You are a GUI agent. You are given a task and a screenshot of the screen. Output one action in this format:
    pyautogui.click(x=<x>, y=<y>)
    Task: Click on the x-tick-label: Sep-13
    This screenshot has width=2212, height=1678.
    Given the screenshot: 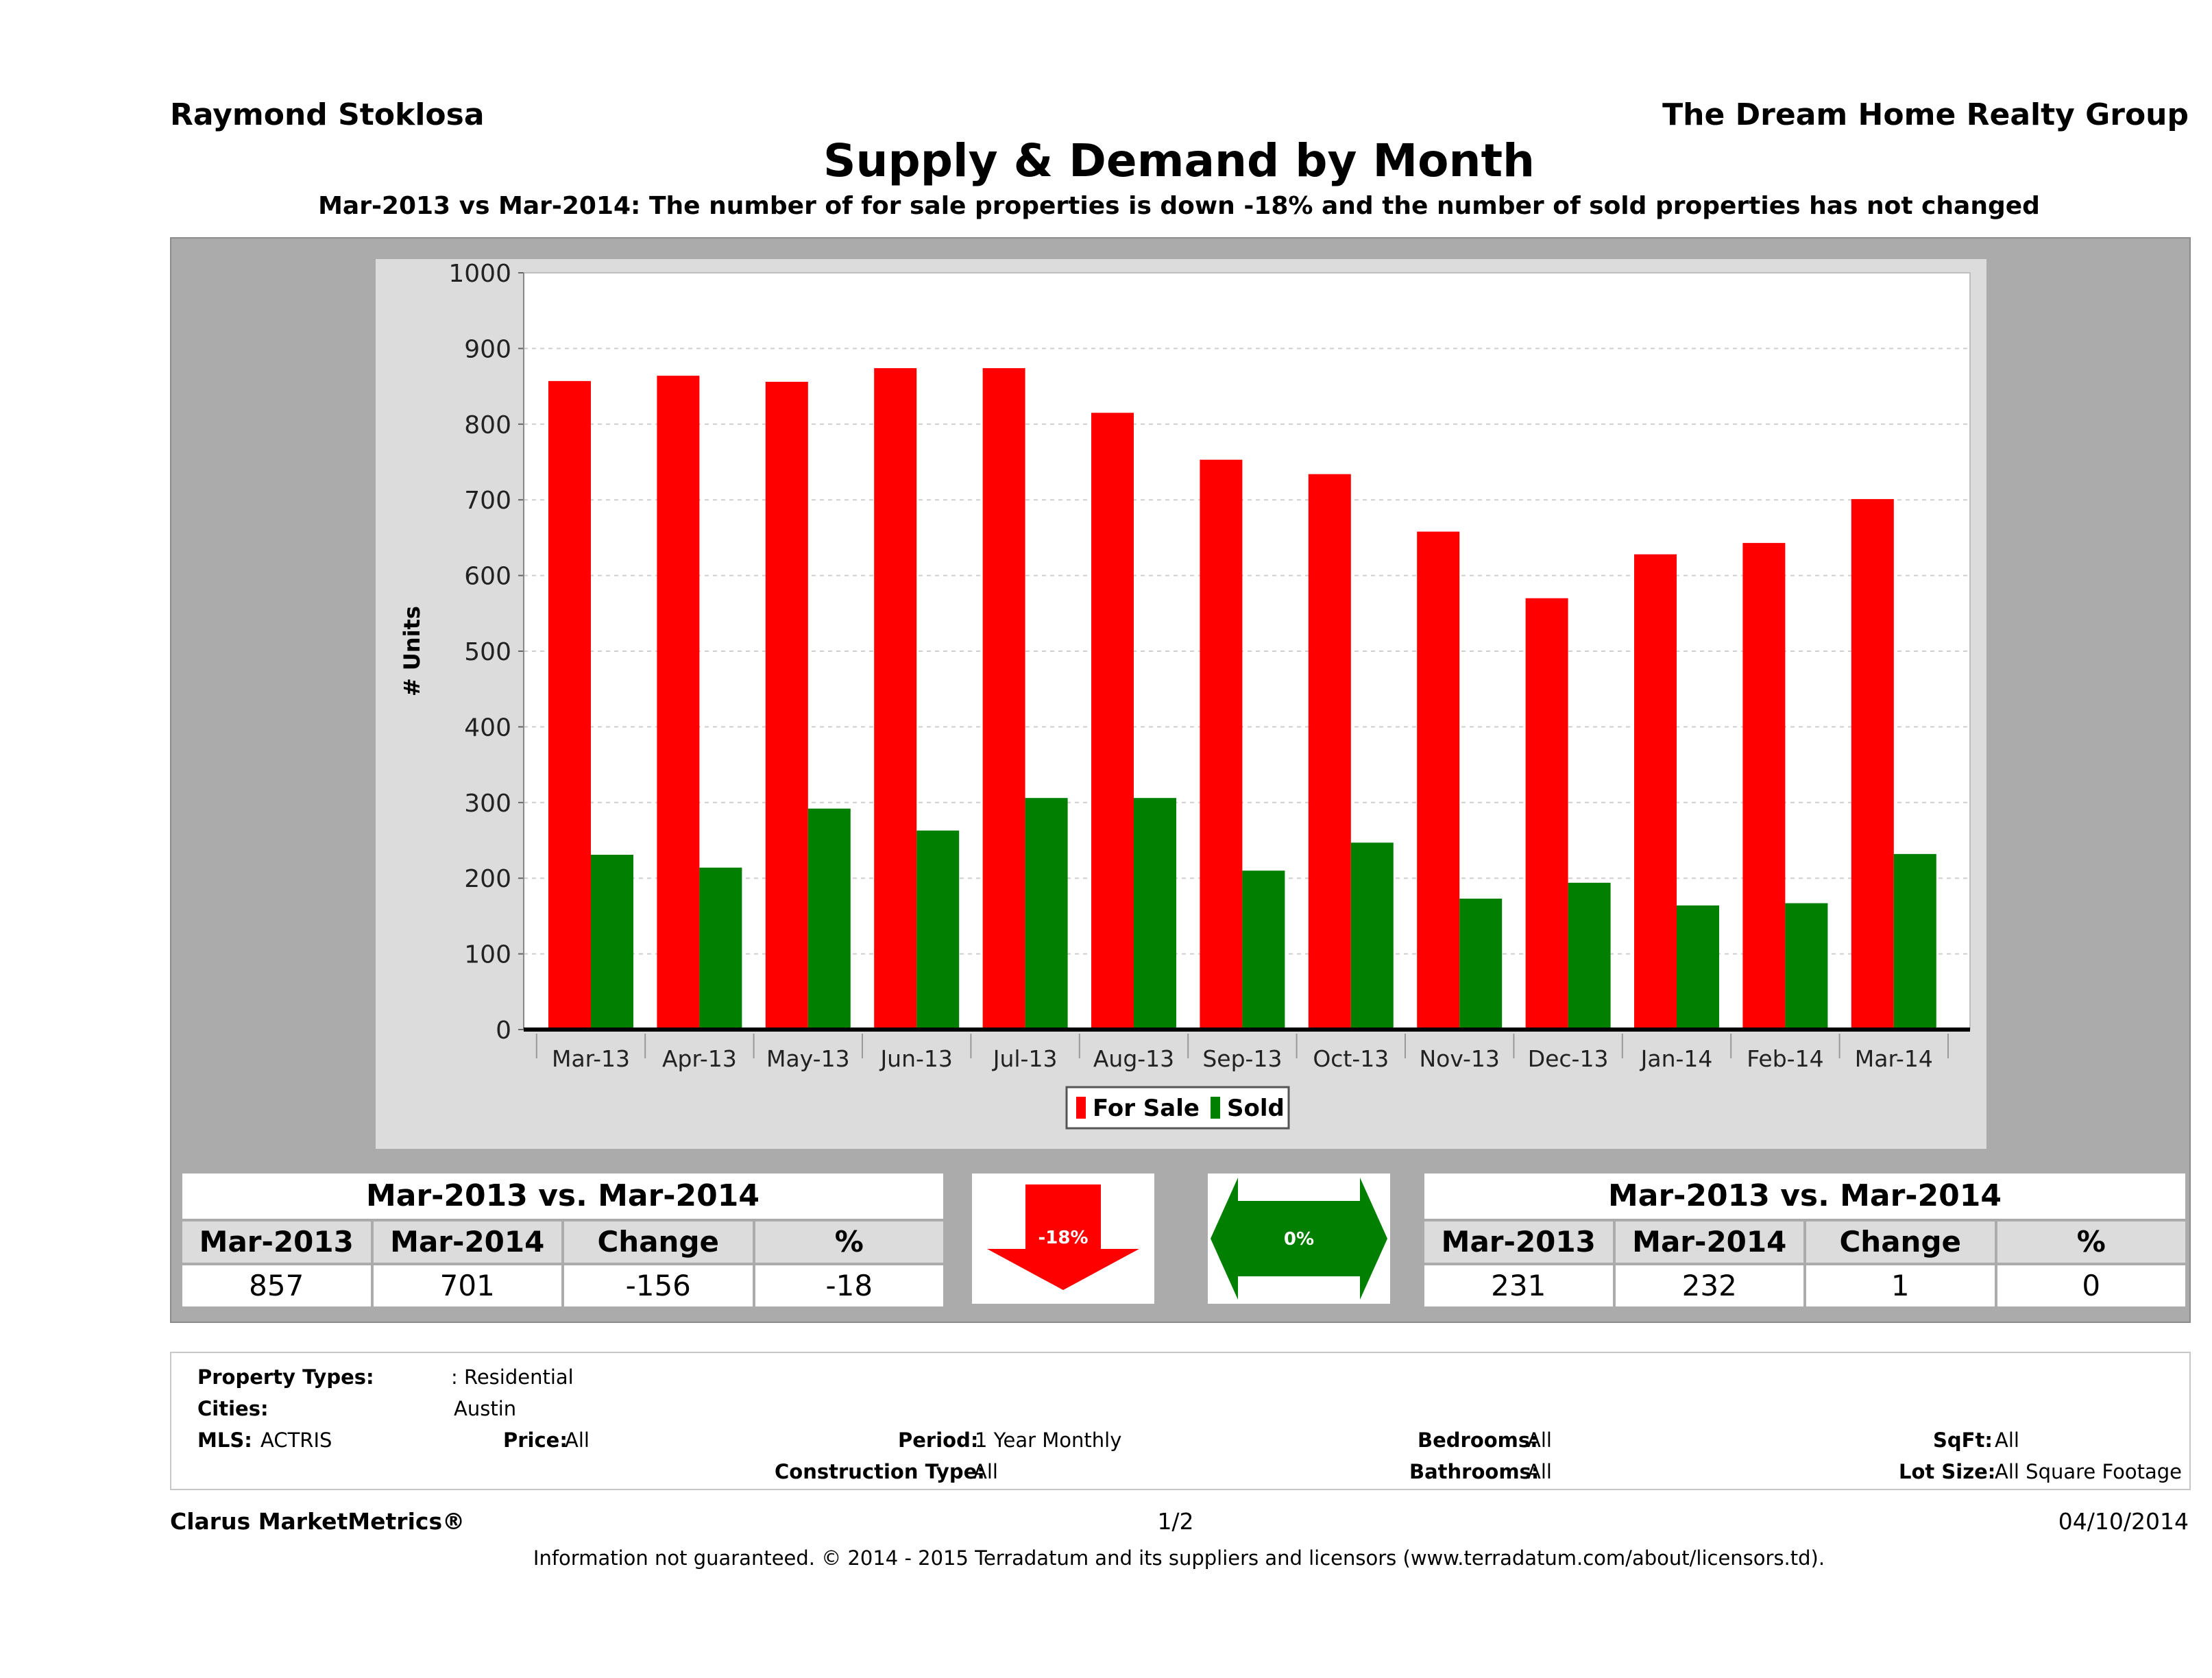 What is the action you would take?
    pyautogui.click(x=1242, y=1058)
    